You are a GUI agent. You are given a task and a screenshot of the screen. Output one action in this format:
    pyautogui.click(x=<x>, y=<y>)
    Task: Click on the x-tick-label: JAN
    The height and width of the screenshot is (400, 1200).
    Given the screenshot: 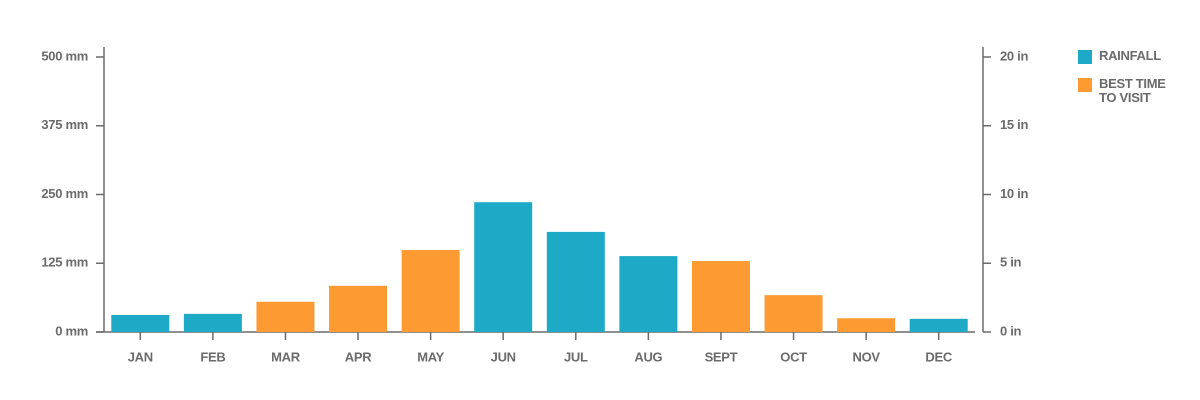 What is the action you would take?
    pyautogui.click(x=140, y=356)
    